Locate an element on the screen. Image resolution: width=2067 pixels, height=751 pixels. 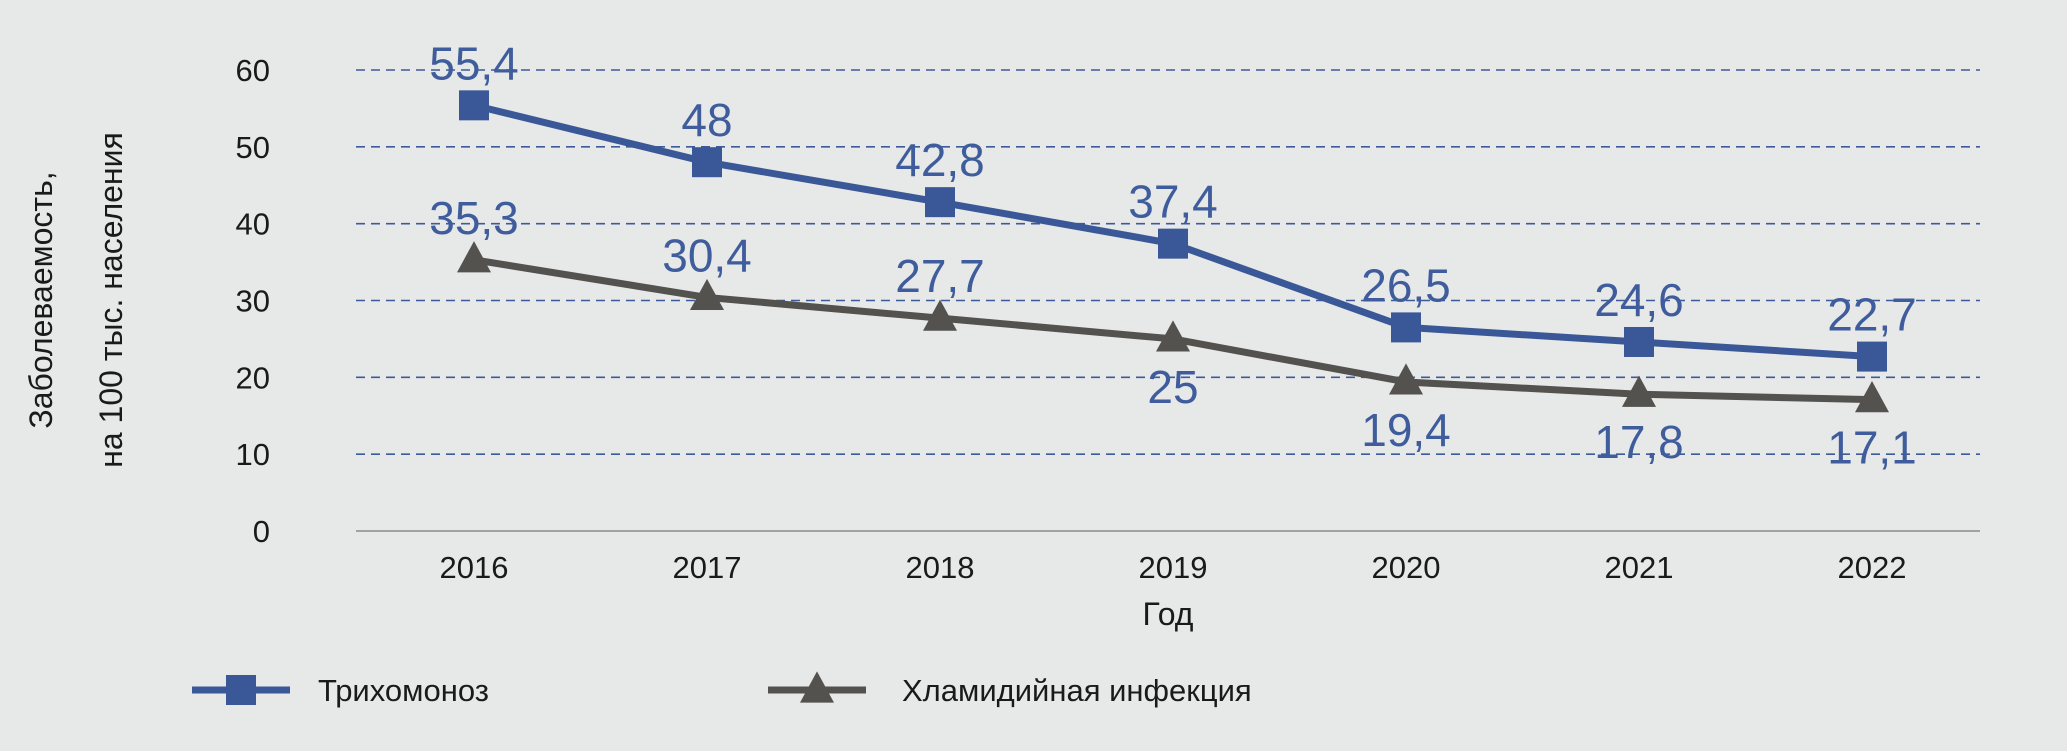
data-label: 55,4 is located at coordinates (474, 63).